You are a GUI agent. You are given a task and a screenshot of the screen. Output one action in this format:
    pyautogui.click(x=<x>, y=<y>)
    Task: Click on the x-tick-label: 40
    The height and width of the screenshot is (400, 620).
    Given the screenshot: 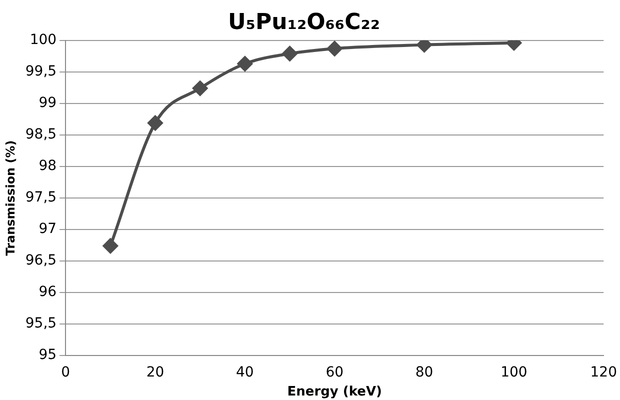 What is the action you would take?
    pyautogui.click(x=245, y=372)
    